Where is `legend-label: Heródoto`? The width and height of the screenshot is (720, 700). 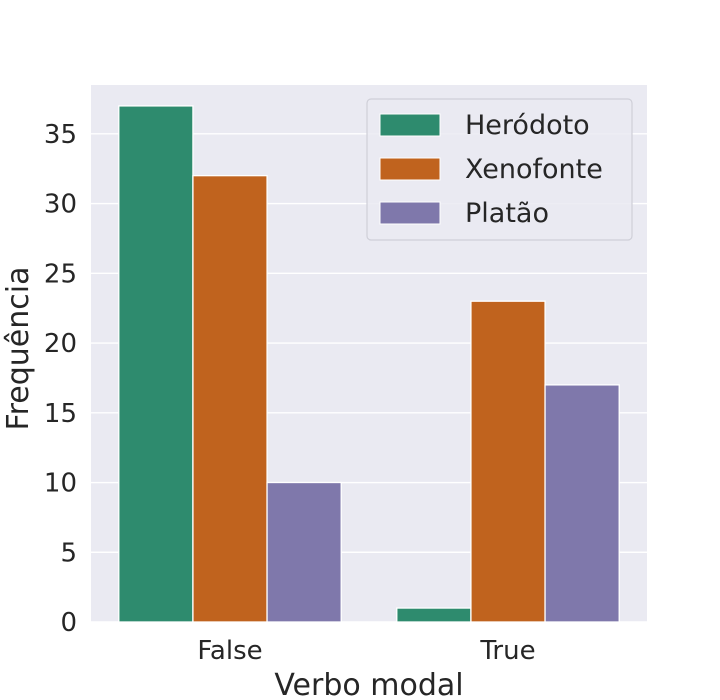 legend-label: Heródoto is located at coordinates (527, 125).